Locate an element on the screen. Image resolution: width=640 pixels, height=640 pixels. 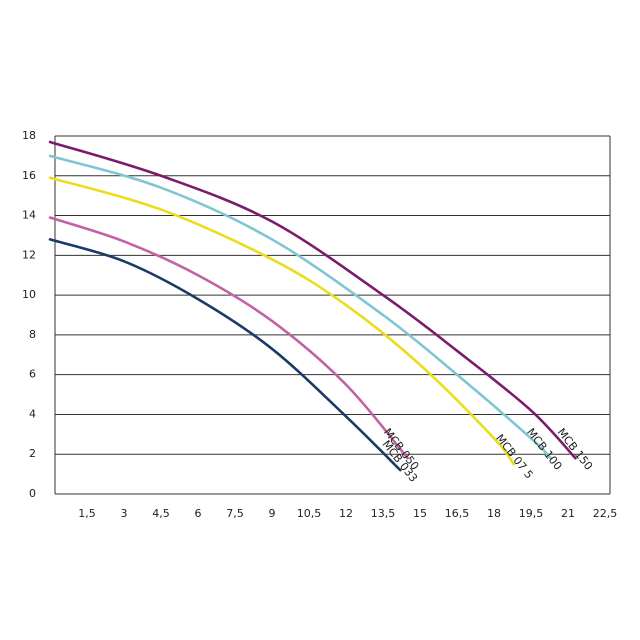
y-tick-label: 18 is located at coordinates (29, 135).